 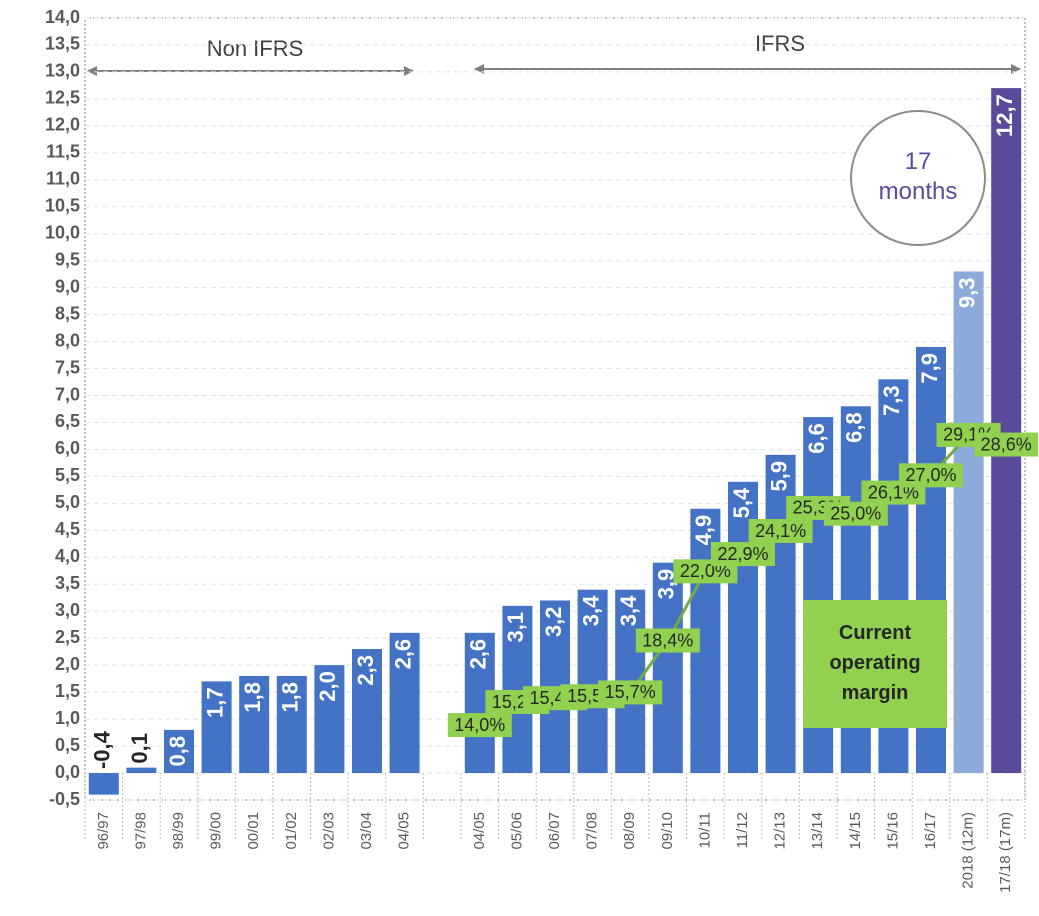 I want to click on x-tick-label: 11/12, so click(x=742, y=830).